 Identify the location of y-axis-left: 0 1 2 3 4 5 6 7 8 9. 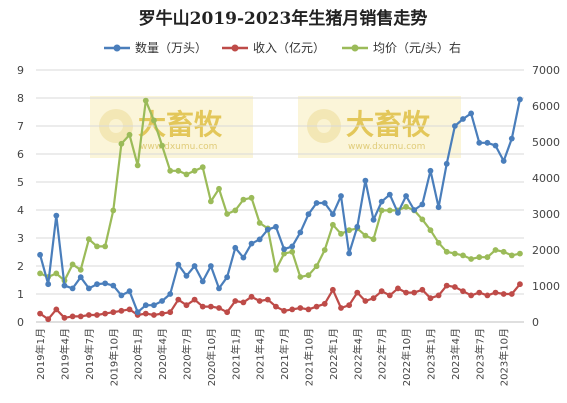
(20, 196).